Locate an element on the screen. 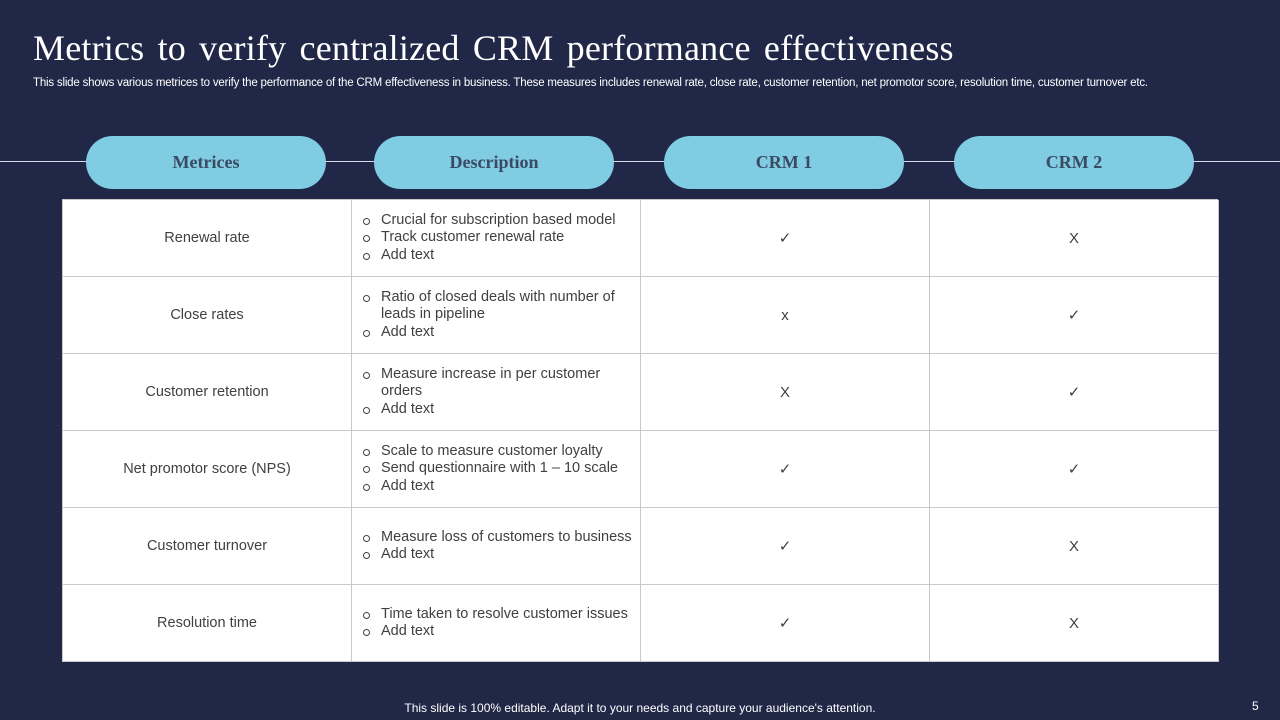 The image size is (1280, 720). metric-cell: Customer turnover is located at coordinates (207, 546).